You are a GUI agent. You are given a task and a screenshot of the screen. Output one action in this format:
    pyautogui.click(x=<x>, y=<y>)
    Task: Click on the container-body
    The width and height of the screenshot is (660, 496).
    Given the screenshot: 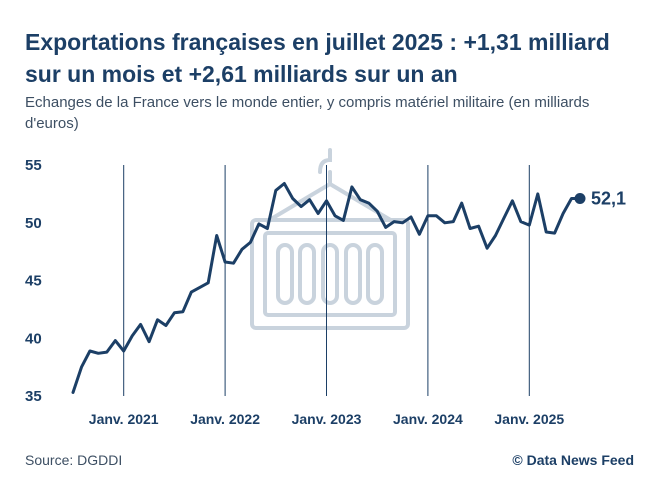 What is the action you would take?
    pyautogui.click(x=330, y=274)
    